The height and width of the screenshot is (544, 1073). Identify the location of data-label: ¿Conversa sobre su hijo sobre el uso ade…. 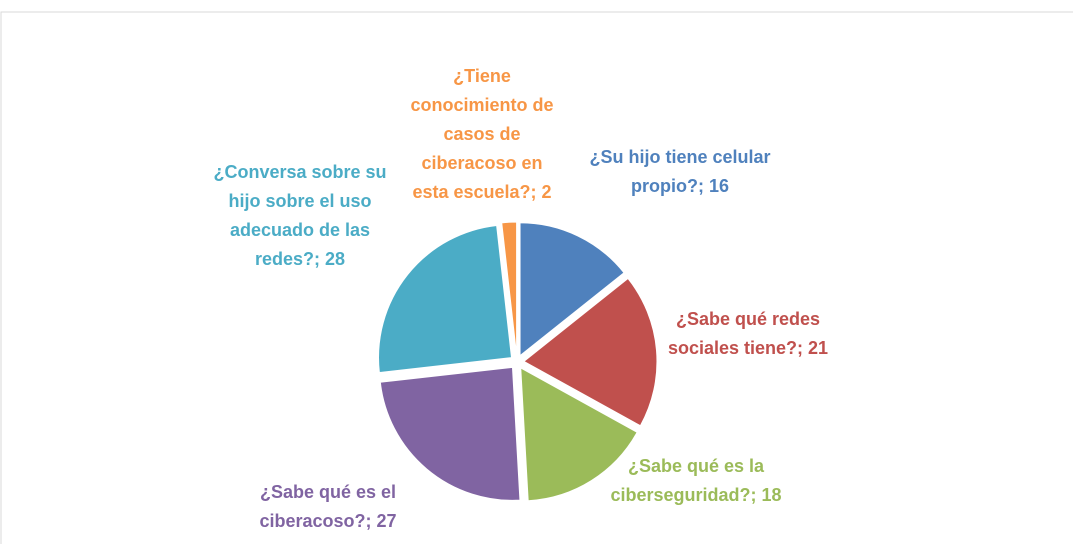
(300, 215).